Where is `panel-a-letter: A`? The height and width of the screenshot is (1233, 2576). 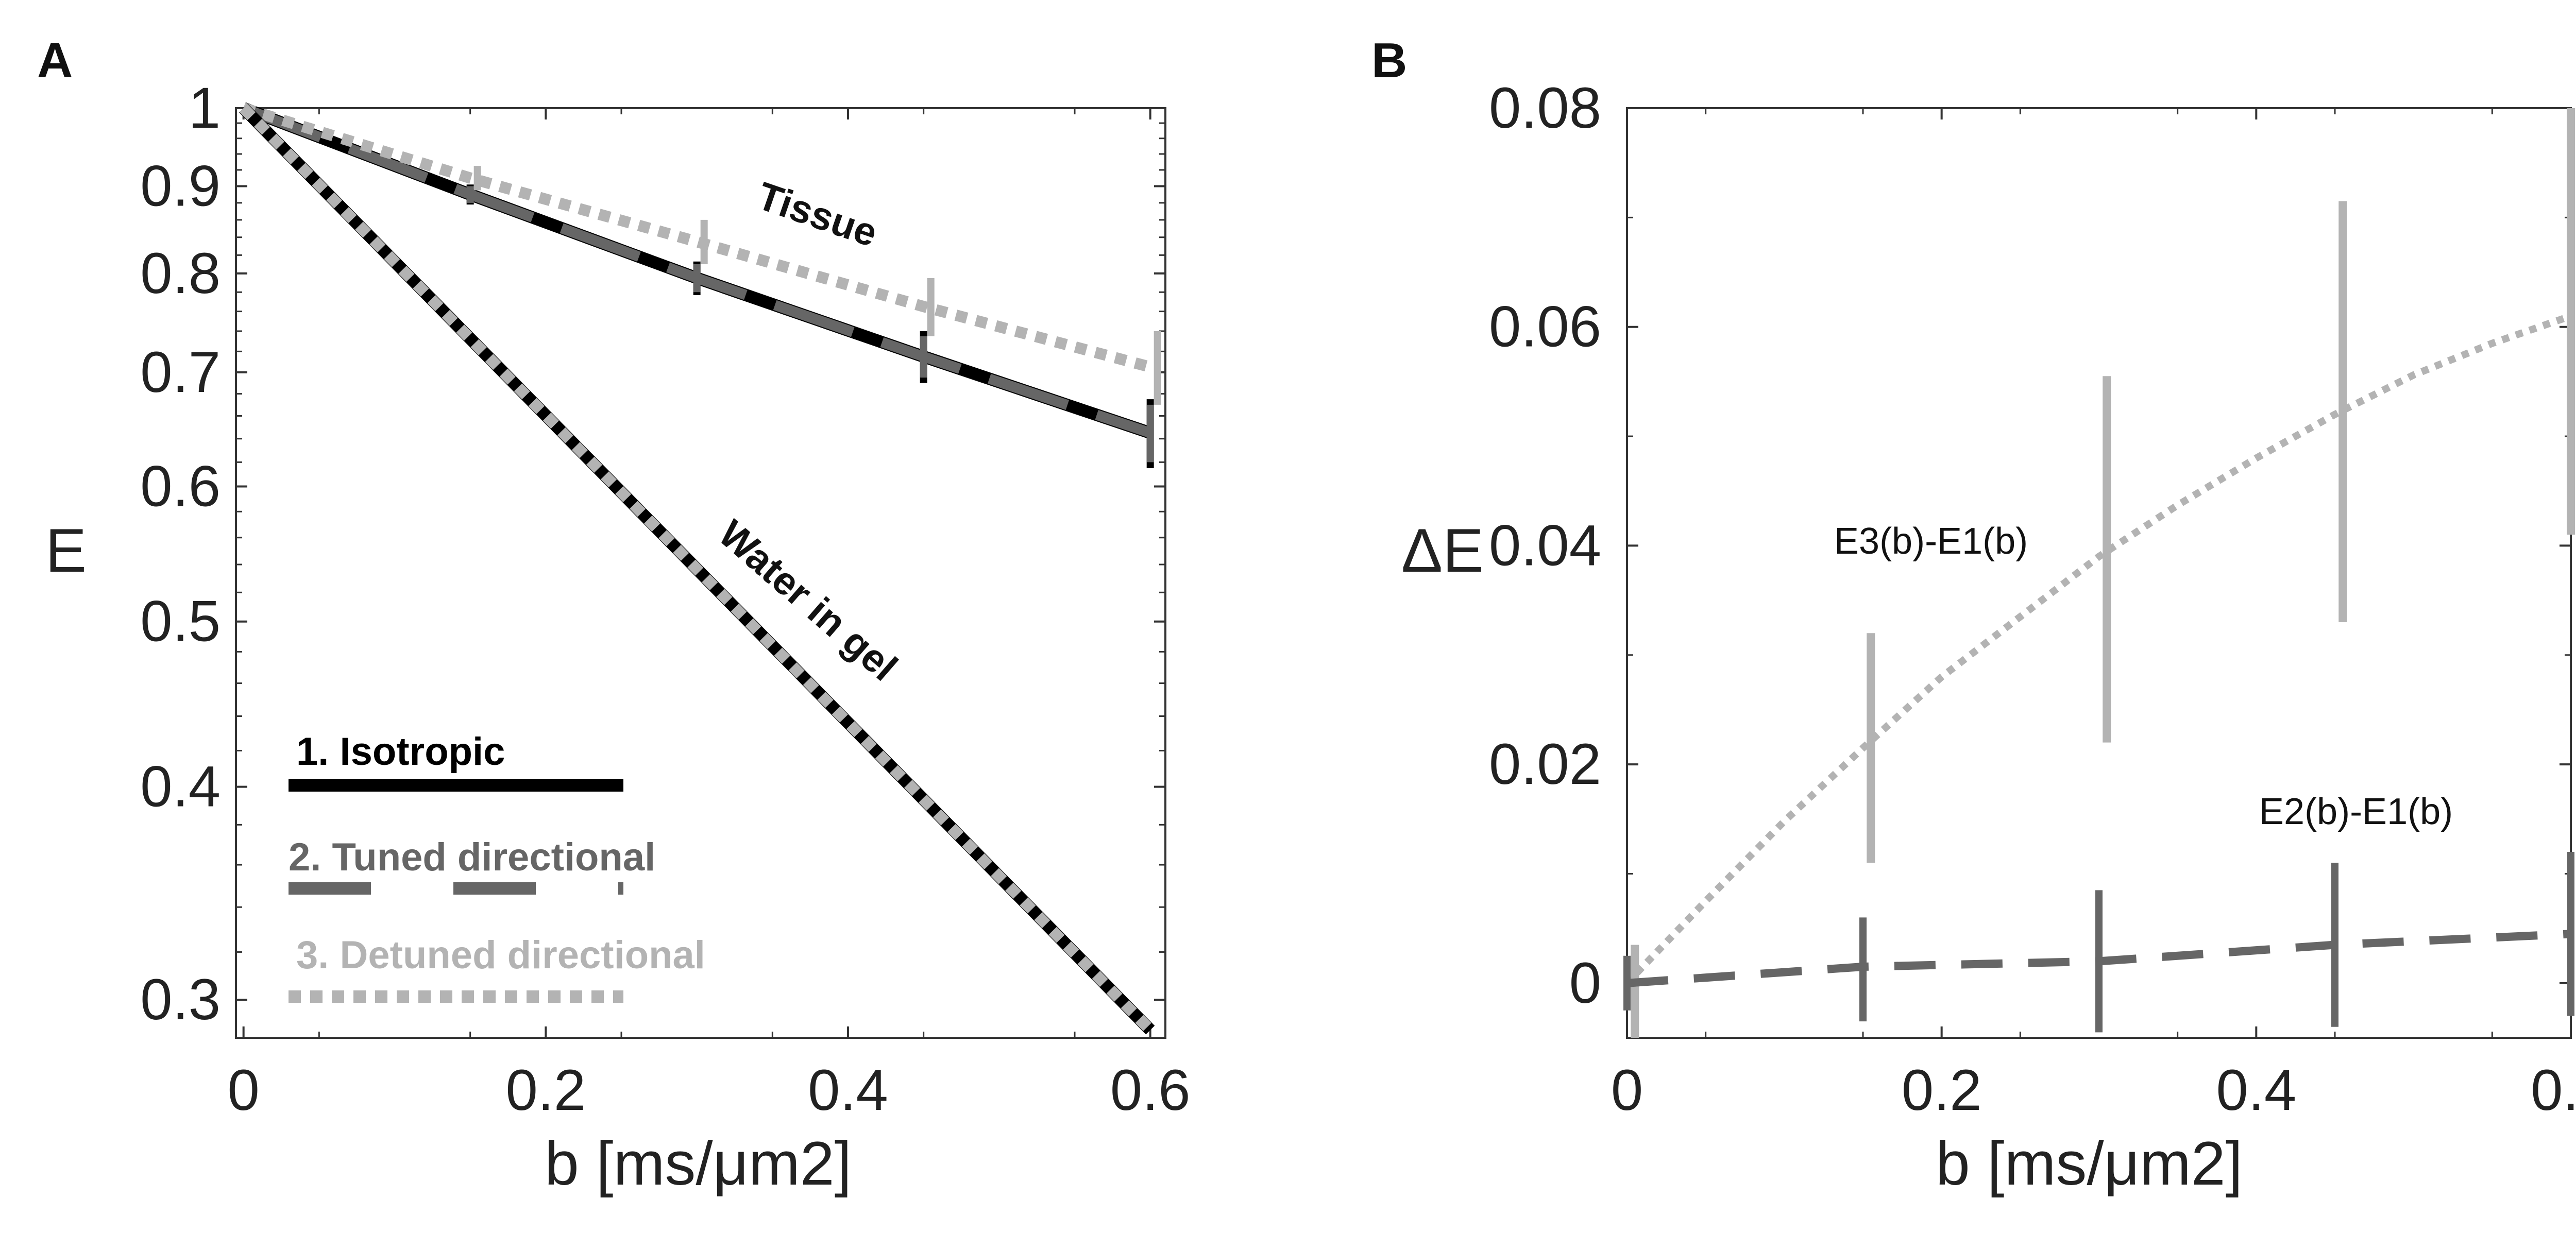
panel-a-letter: A is located at coordinates (55, 60).